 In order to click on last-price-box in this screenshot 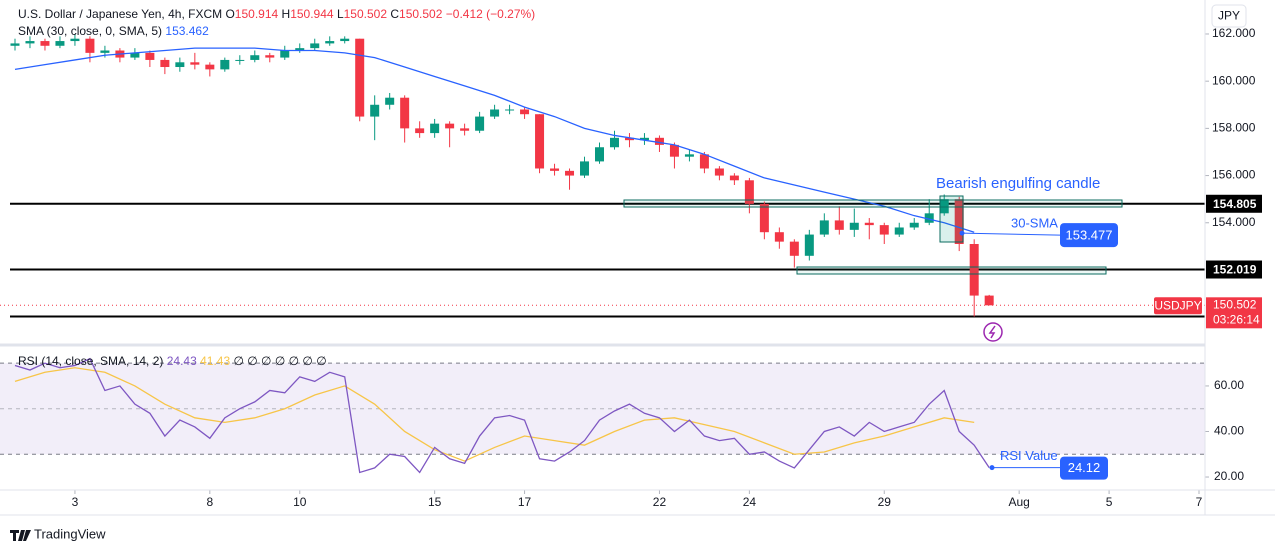, I will do `click(1234, 313)`.